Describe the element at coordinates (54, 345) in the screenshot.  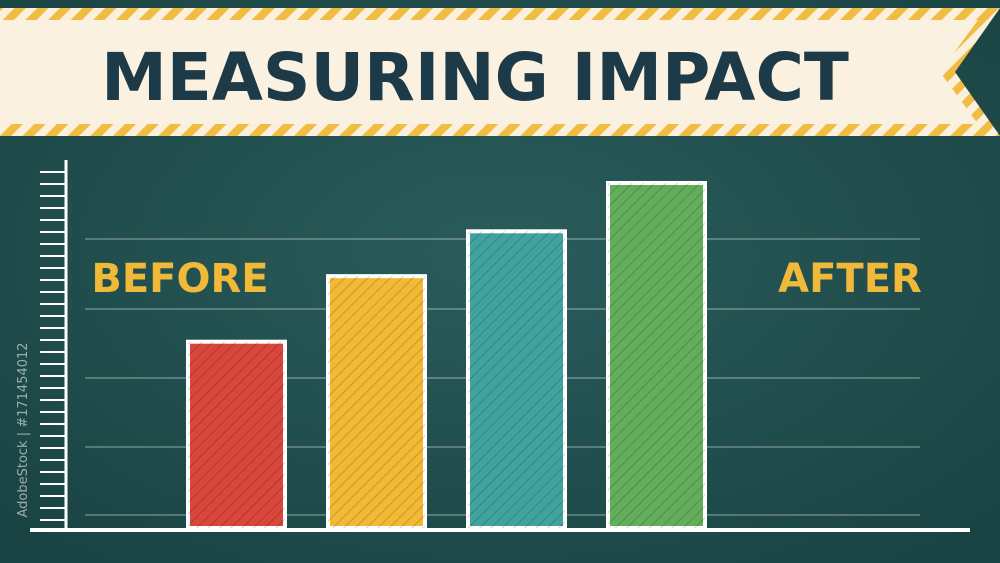
I see `y-axis` at that location.